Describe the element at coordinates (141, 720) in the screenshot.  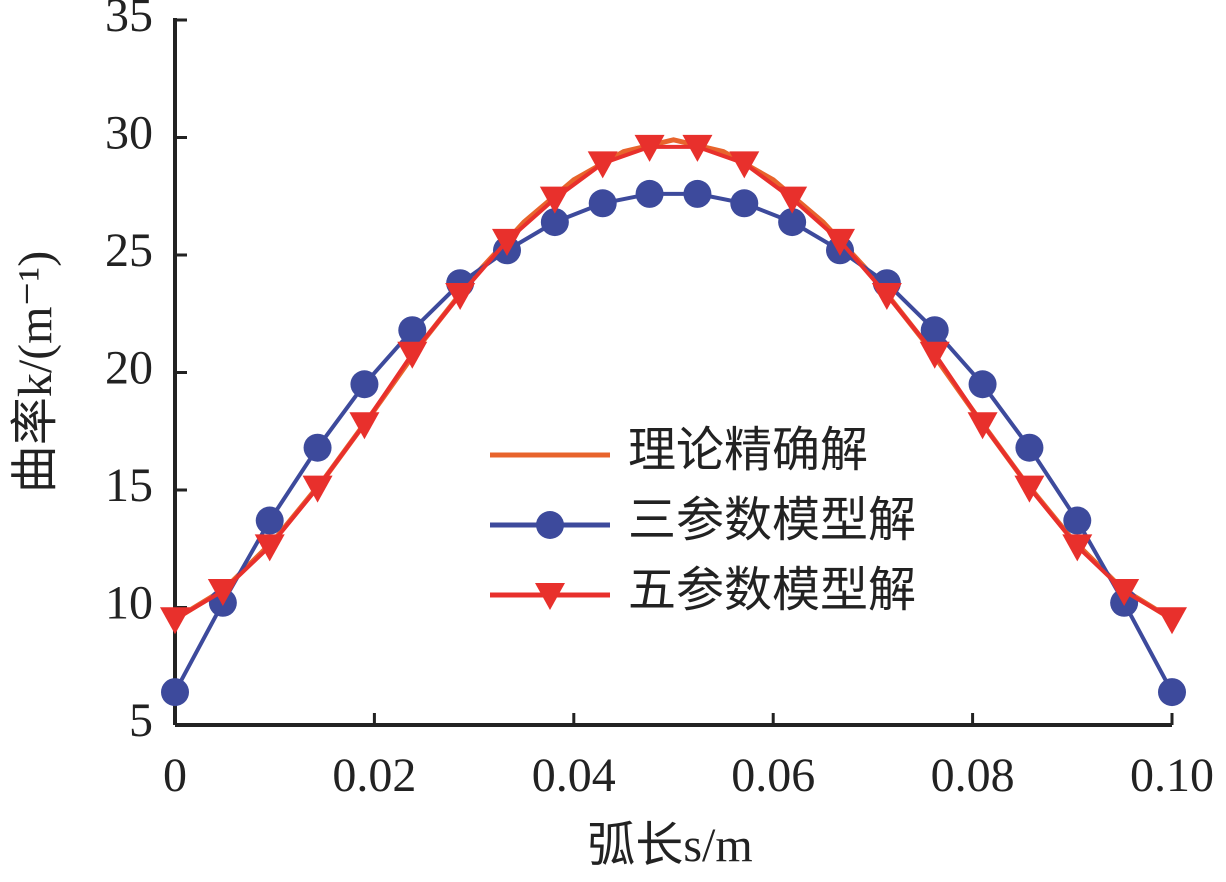
I see `y-tick-label: 5` at that location.